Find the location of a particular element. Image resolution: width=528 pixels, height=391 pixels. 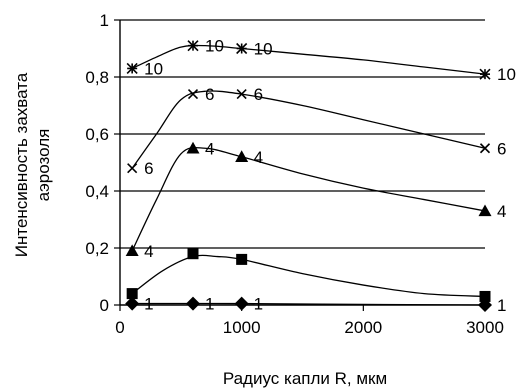

point-label-6-3: 6 is located at coordinates (501, 148).